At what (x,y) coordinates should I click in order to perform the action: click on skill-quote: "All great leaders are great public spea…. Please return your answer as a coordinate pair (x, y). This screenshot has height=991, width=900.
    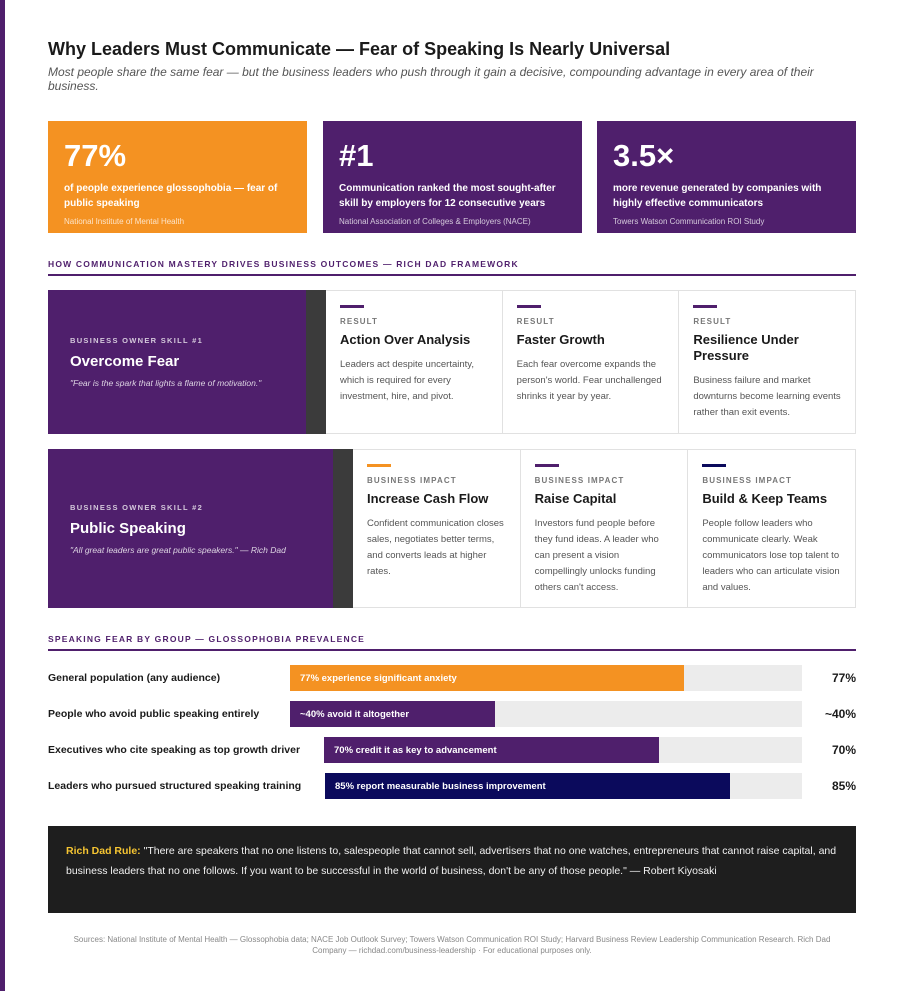
    Looking at the image, I should click on (178, 549).